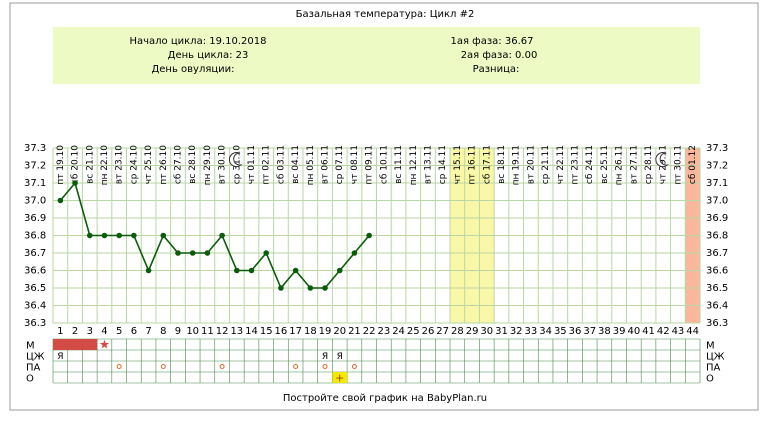 Image resolution: width=770 pixels, height=428 pixels. I want to click on date-label: ср 21.11, so click(546, 164).